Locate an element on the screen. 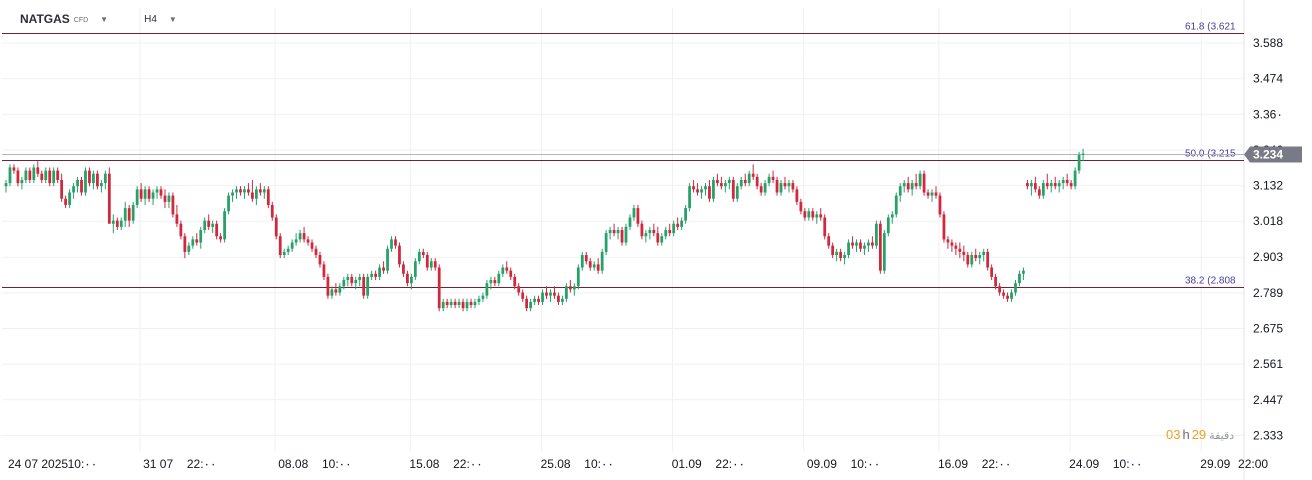 The height and width of the screenshot is (480, 1312). time-tick-label: 24 07 2025 is located at coordinates (38, 464).